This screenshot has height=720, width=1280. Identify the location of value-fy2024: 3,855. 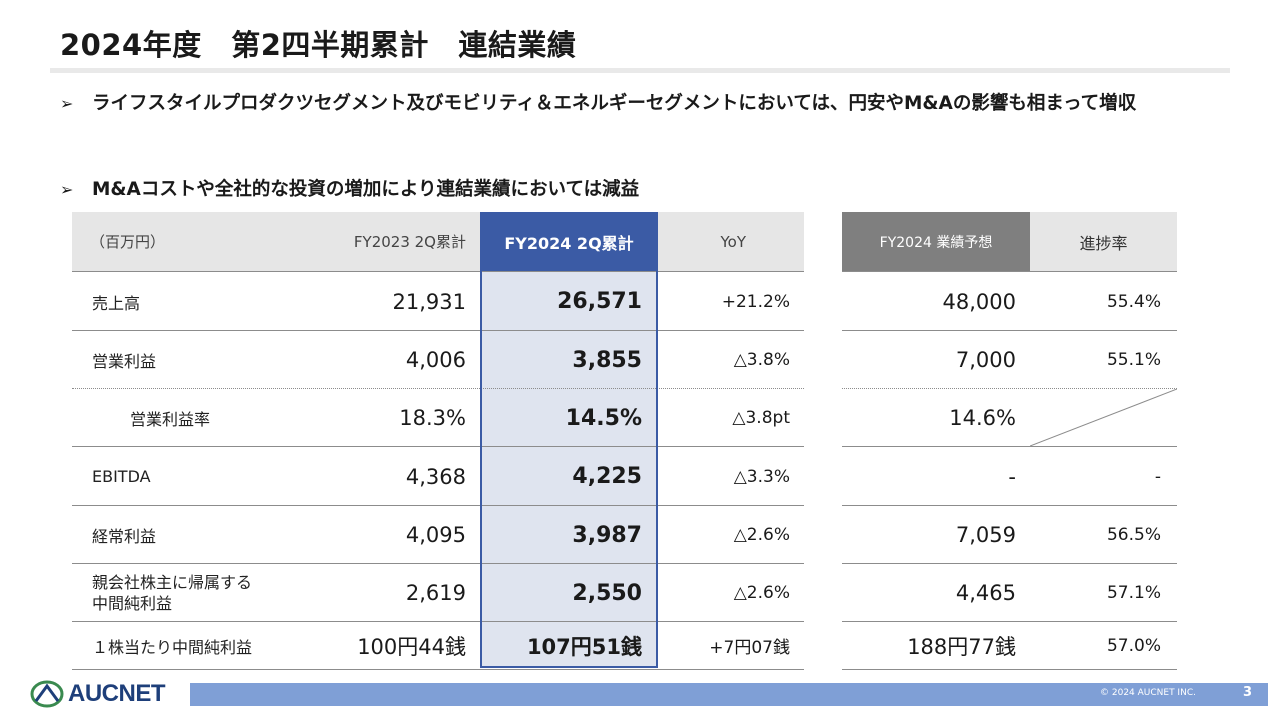
(607, 360).